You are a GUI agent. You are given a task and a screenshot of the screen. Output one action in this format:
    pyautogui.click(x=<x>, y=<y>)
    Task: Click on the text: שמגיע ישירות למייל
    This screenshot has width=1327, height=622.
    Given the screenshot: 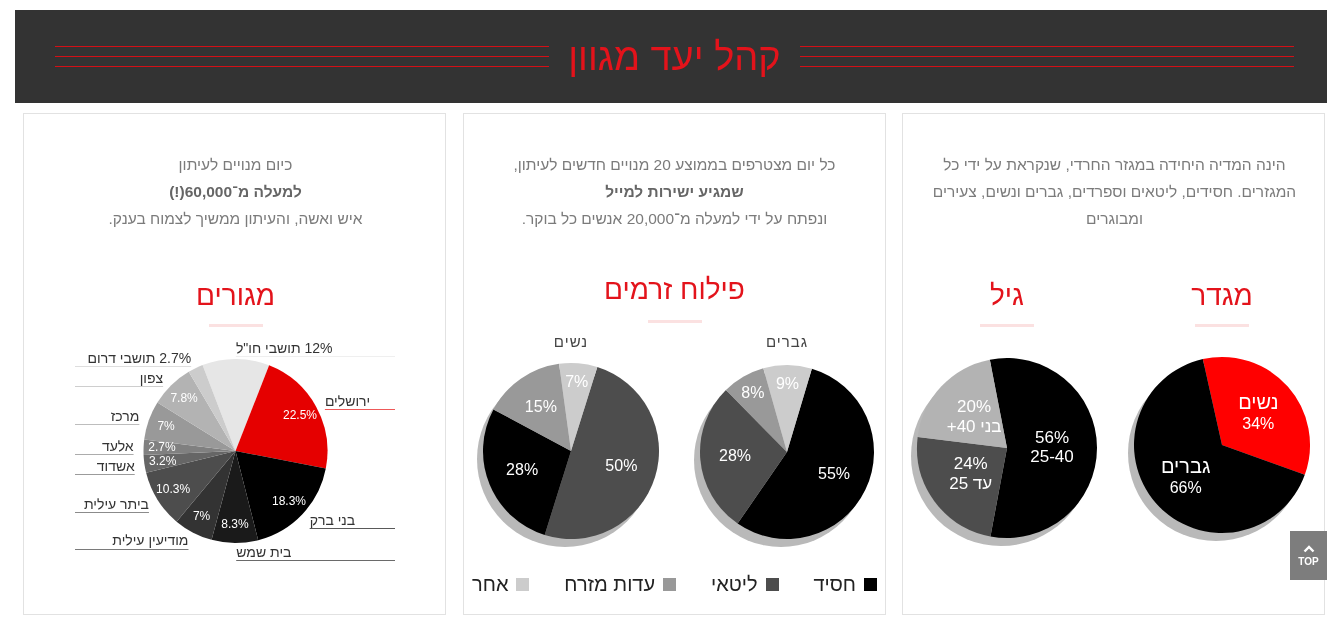 What is the action you would take?
    pyautogui.click(x=674, y=192)
    